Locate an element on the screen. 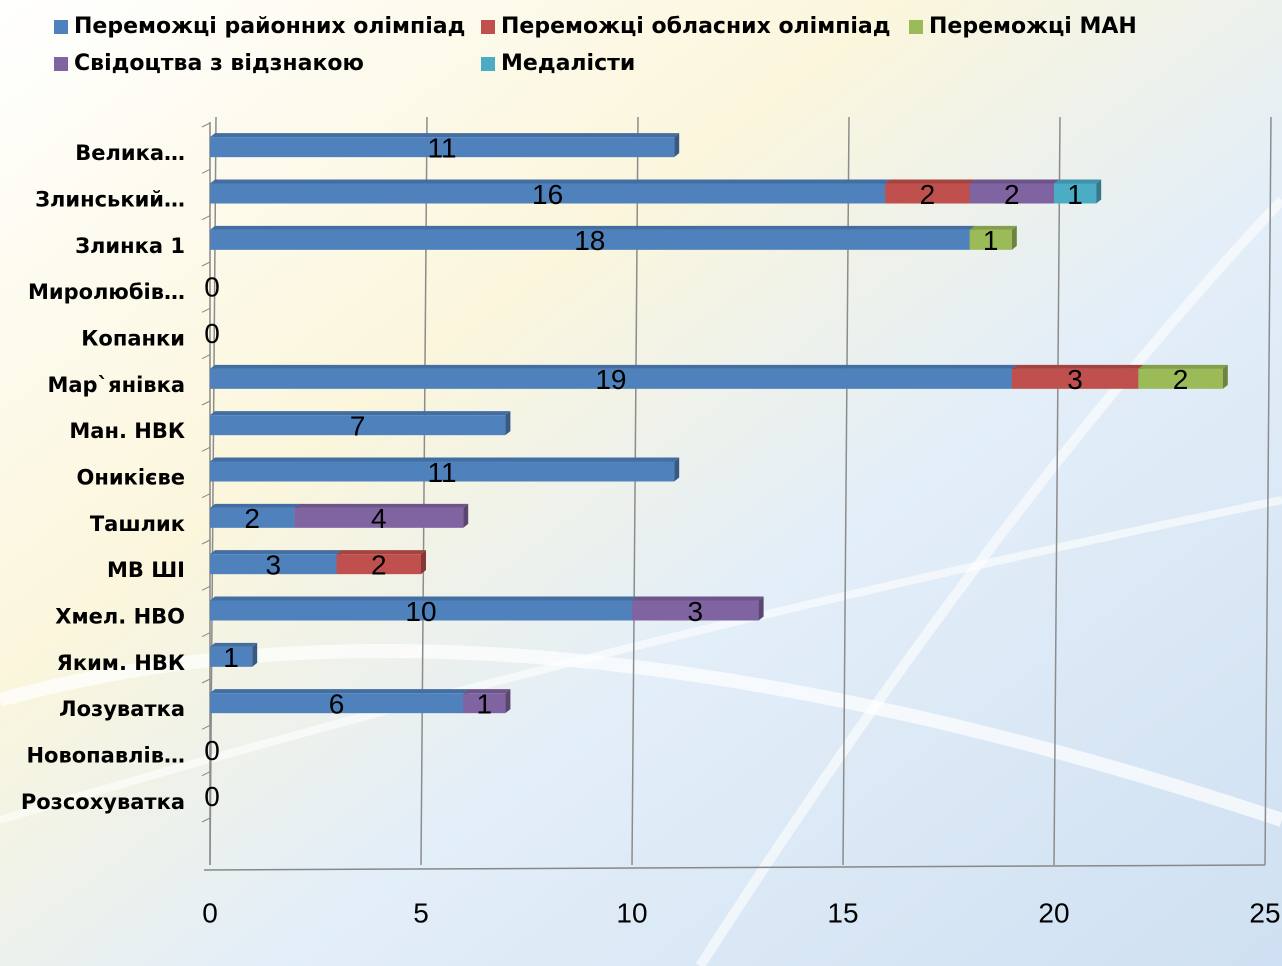 The width and height of the screenshot is (1282, 966). category-label: Мар`янівка is located at coordinates (116, 385).